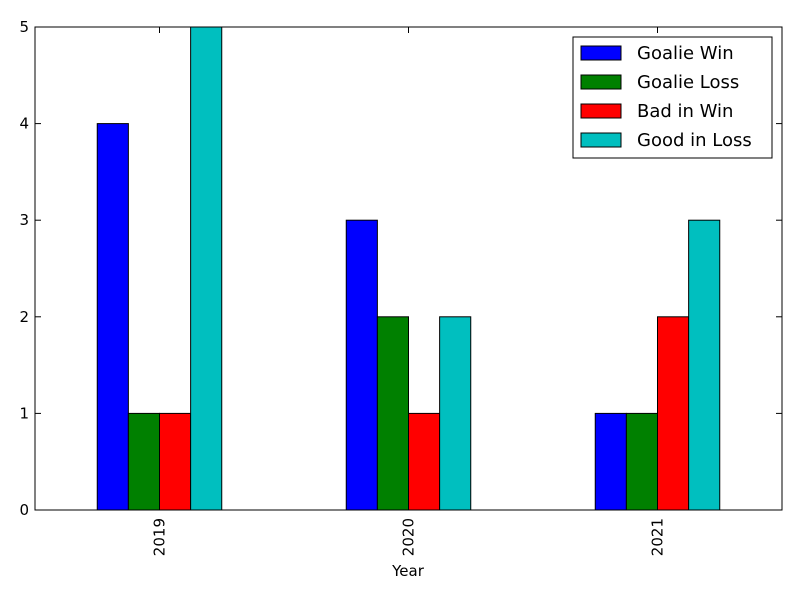 The image size is (800, 600). I want to click on bar-goalie-loss-2020, so click(392, 413).